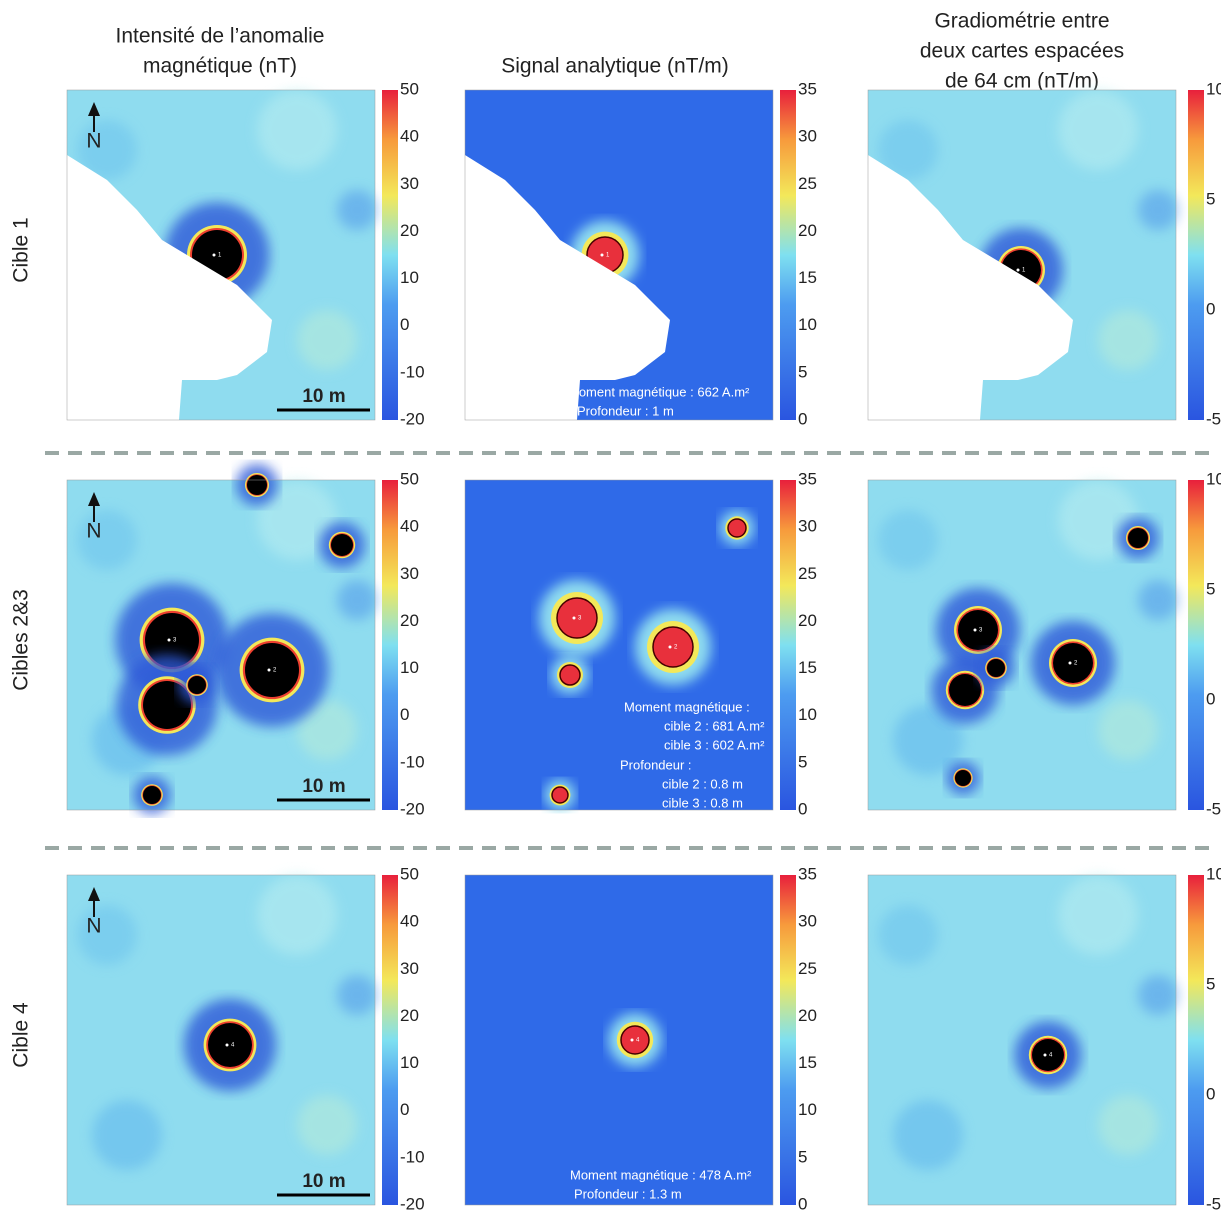 This screenshot has height=1218, width=1221. What do you see at coordinates (21, 640) in the screenshot?
I see `row-label: Cibles 2&3` at bounding box center [21, 640].